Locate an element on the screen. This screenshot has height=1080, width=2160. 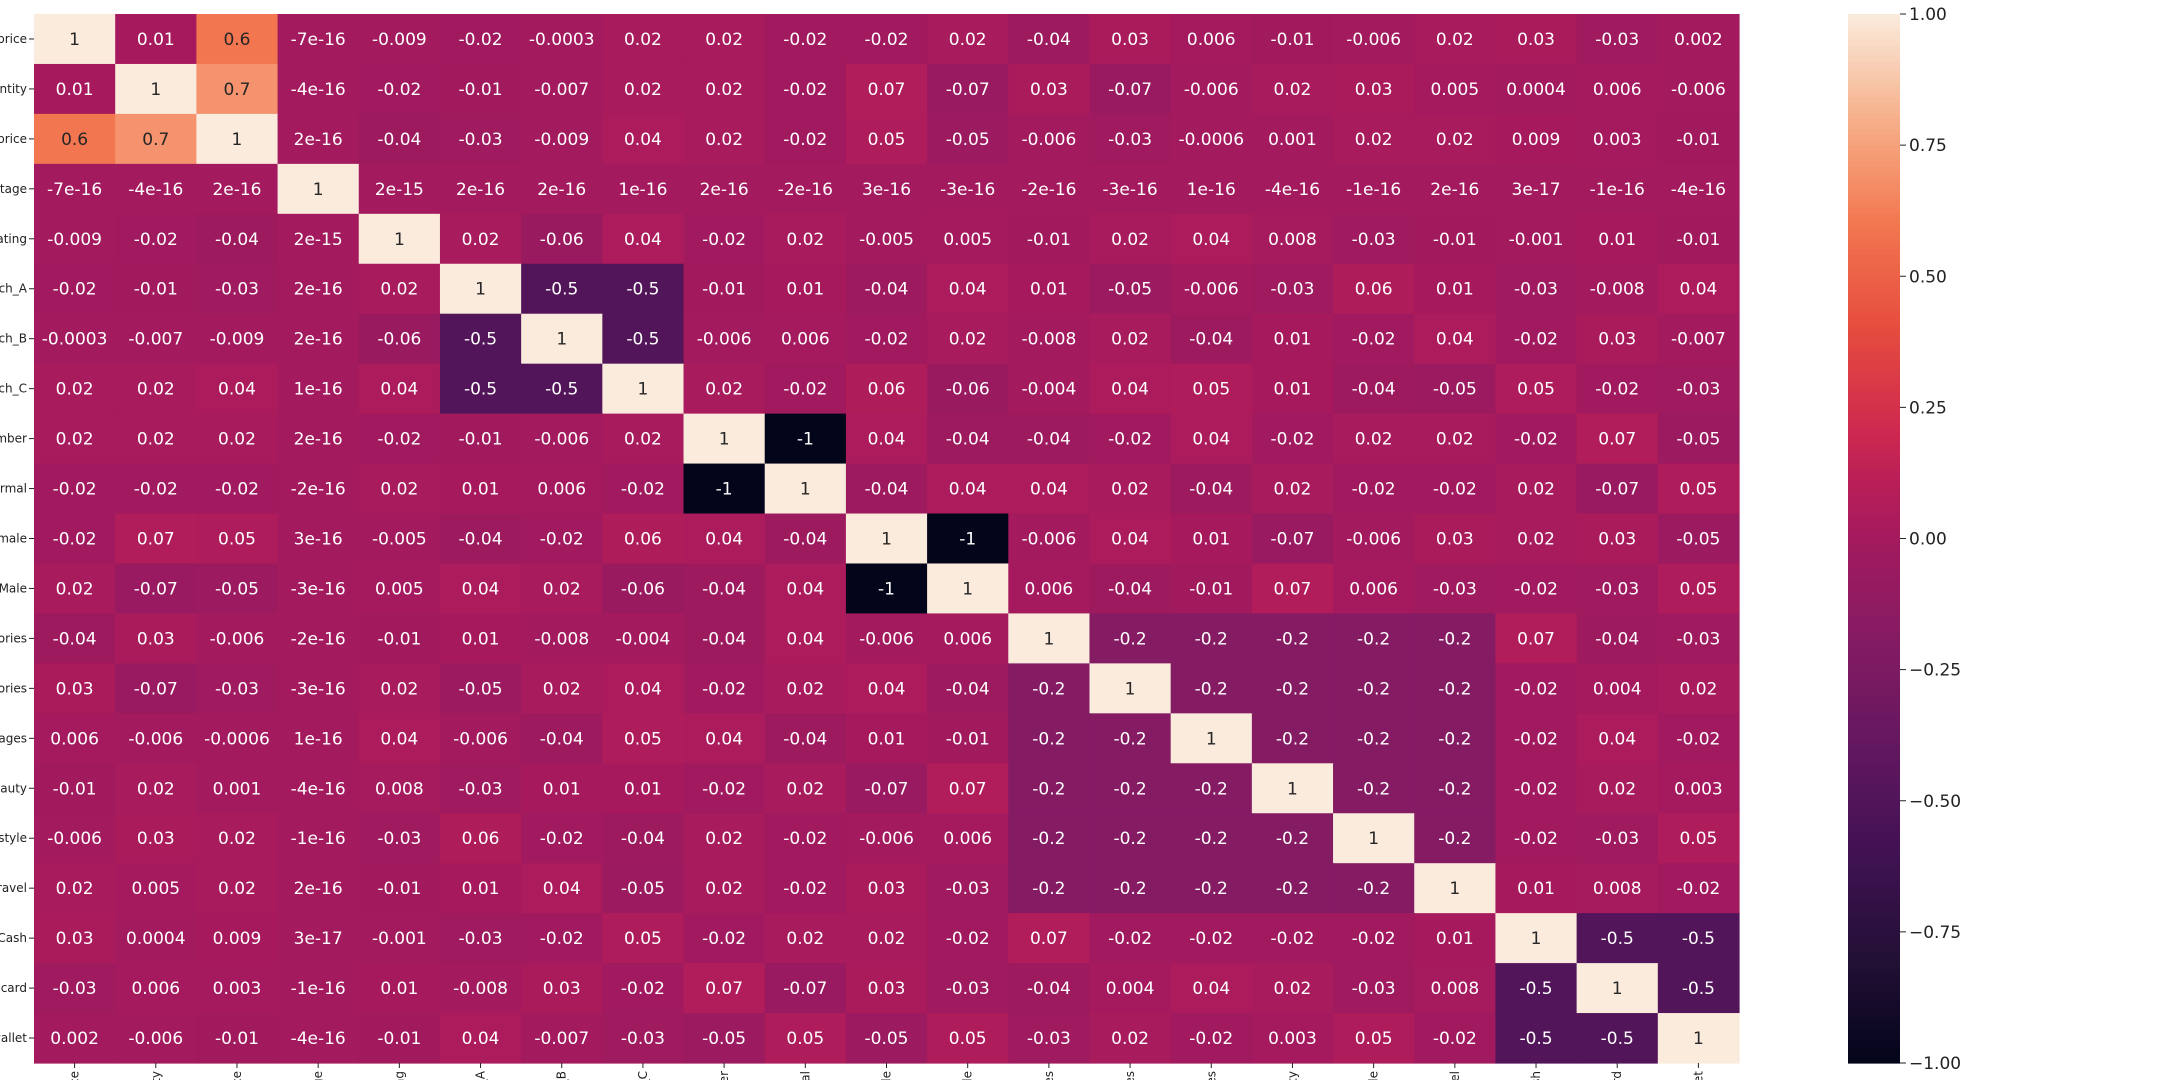
column-label: ages is located at coordinates (1211, 1075).